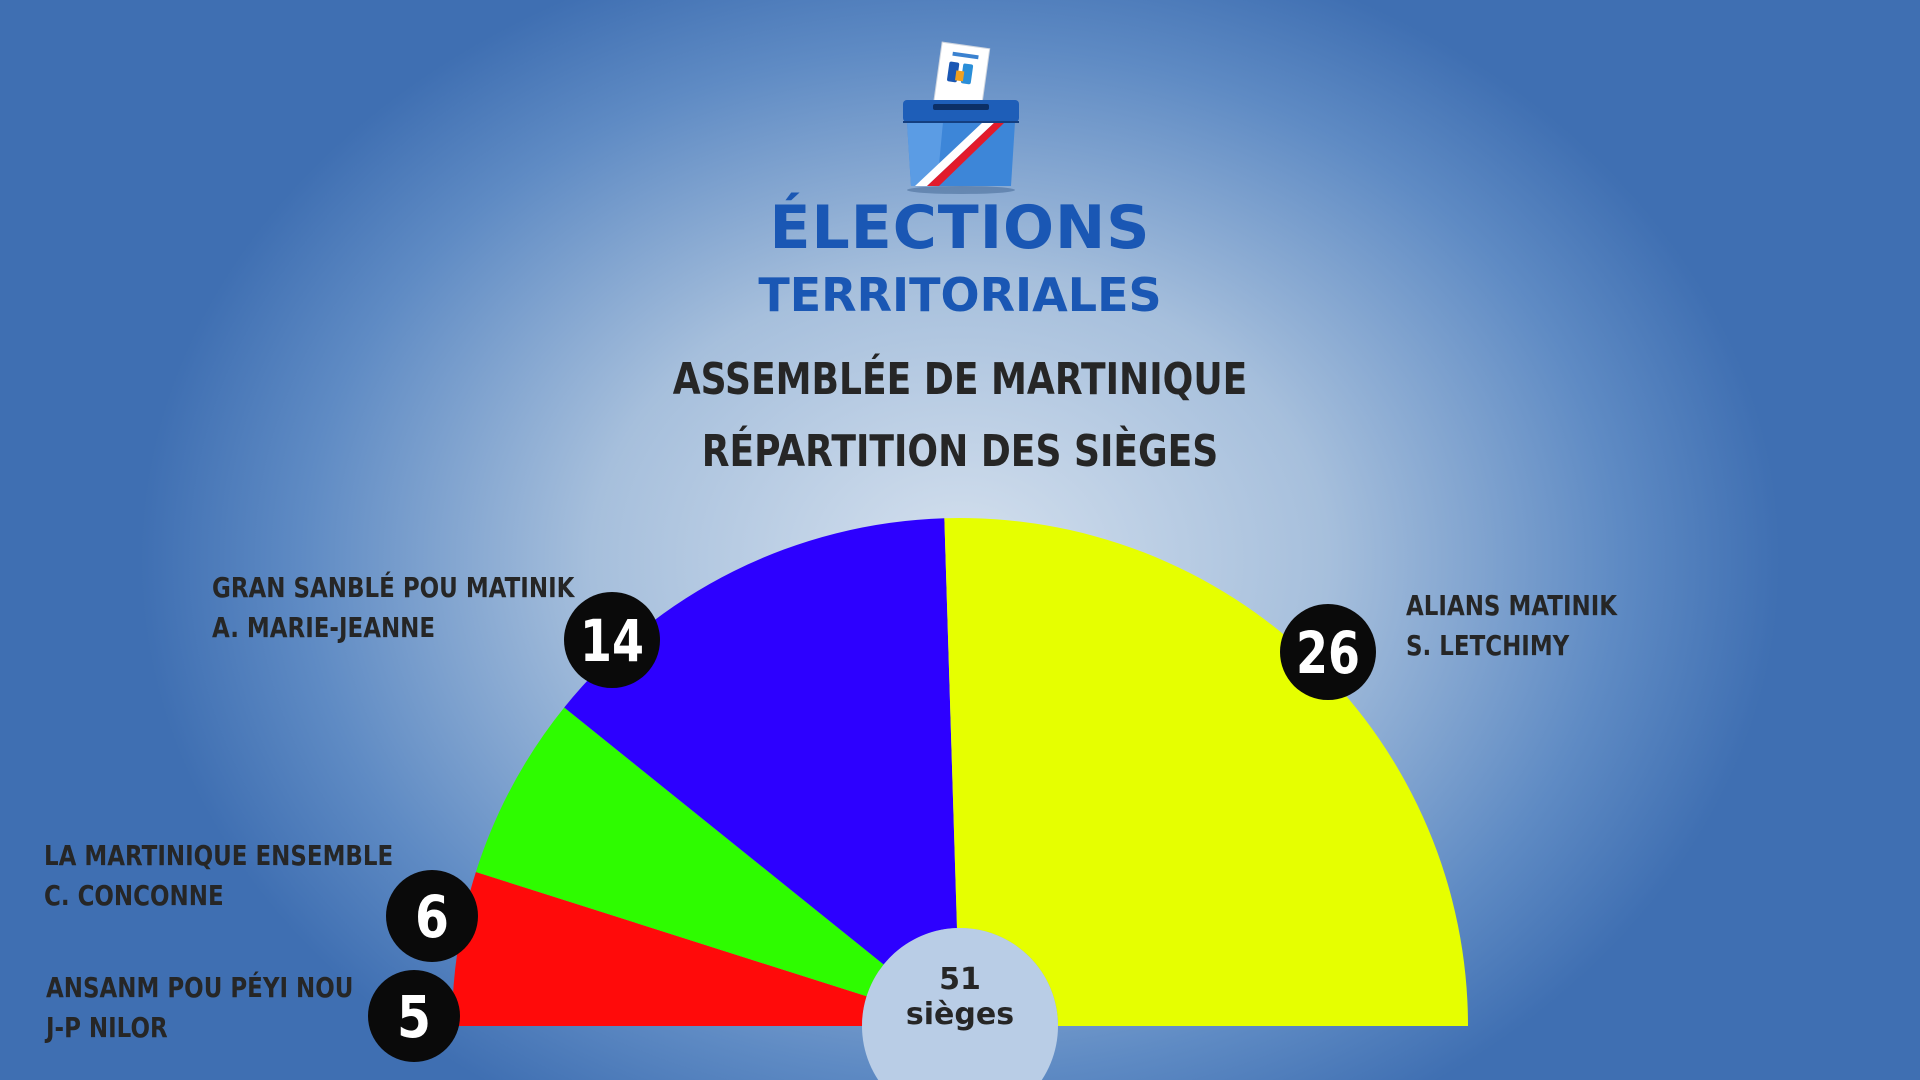  What do you see at coordinates (960, 295) in the screenshot?
I see `header-line-2: TERRITORIALES` at bounding box center [960, 295].